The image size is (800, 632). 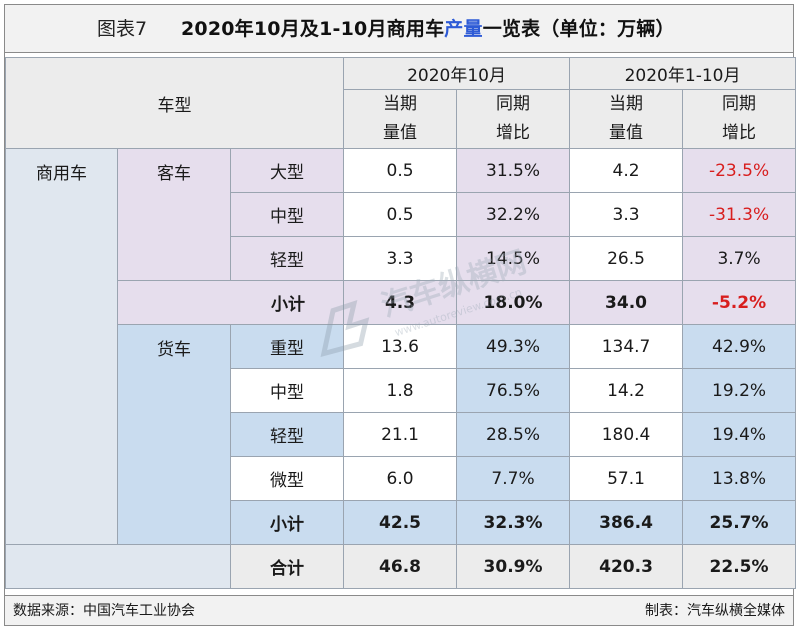 I want to click on oct-value: 3.3, so click(x=400, y=258).